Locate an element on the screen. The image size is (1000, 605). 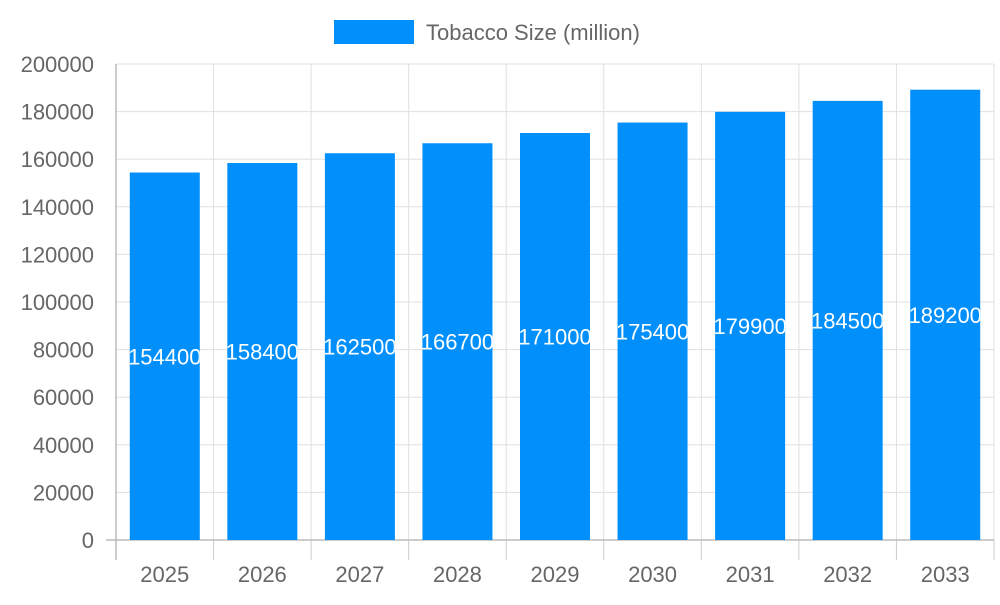
x-tick-label: 2030 is located at coordinates (652, 574).